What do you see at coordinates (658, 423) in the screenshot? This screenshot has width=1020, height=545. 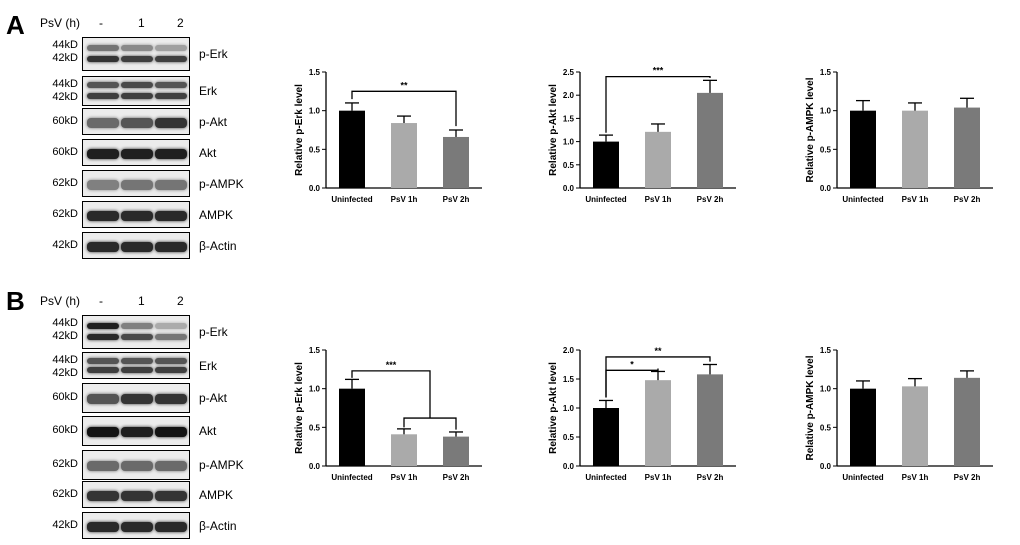 I see `bar-psv-1h` at bounding box center [658, 423].